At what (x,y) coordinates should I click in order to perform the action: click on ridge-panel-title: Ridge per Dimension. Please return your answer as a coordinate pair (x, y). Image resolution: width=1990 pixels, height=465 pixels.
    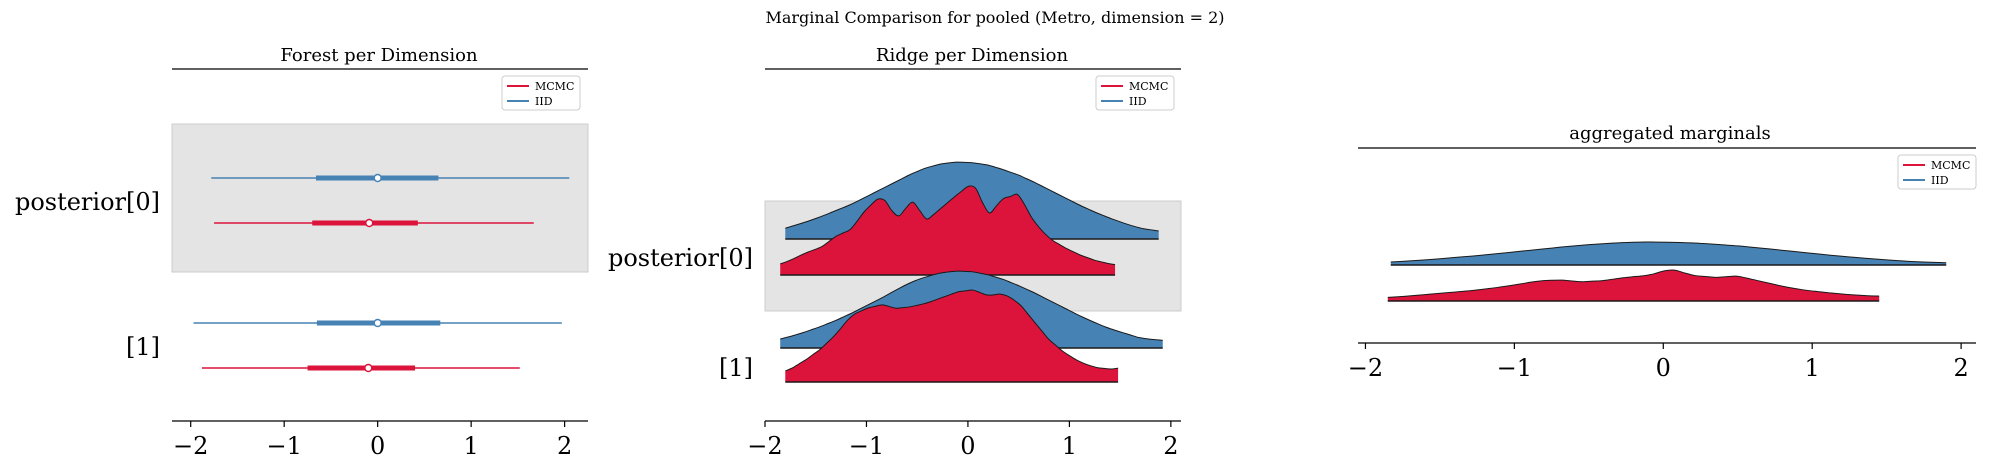
    Looking at the image, I should click on (972, 55).